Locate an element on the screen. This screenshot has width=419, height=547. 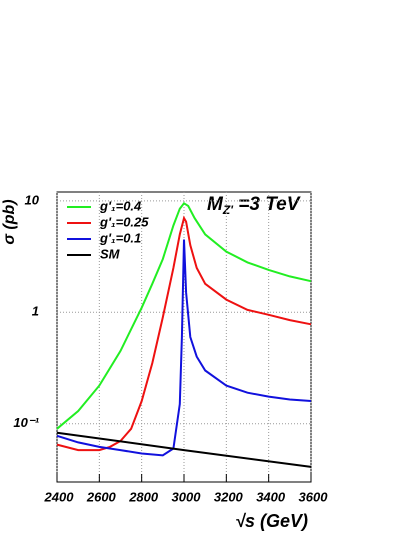
y-tick-label: 10⁻¹ is located at coordinates (26, 422).